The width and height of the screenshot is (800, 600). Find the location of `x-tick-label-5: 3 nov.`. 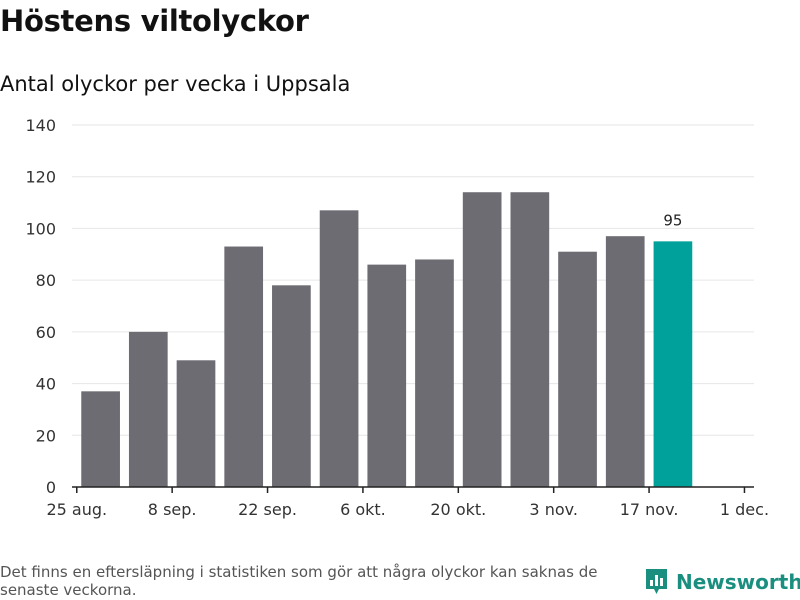

x-tick-label-5: 3 nov. is located at coordinates (553, 509).